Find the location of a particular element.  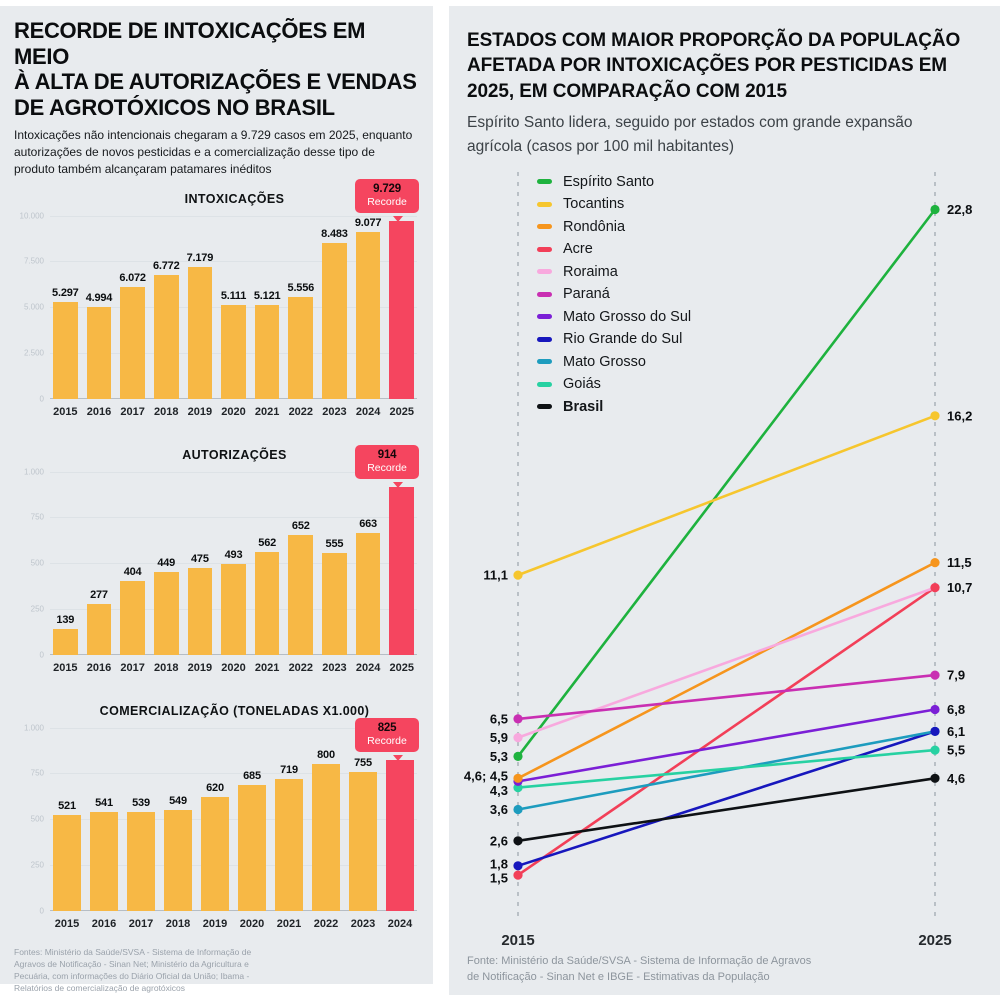

value-label-2025: 6,8 is located at coordinates (956, 709).